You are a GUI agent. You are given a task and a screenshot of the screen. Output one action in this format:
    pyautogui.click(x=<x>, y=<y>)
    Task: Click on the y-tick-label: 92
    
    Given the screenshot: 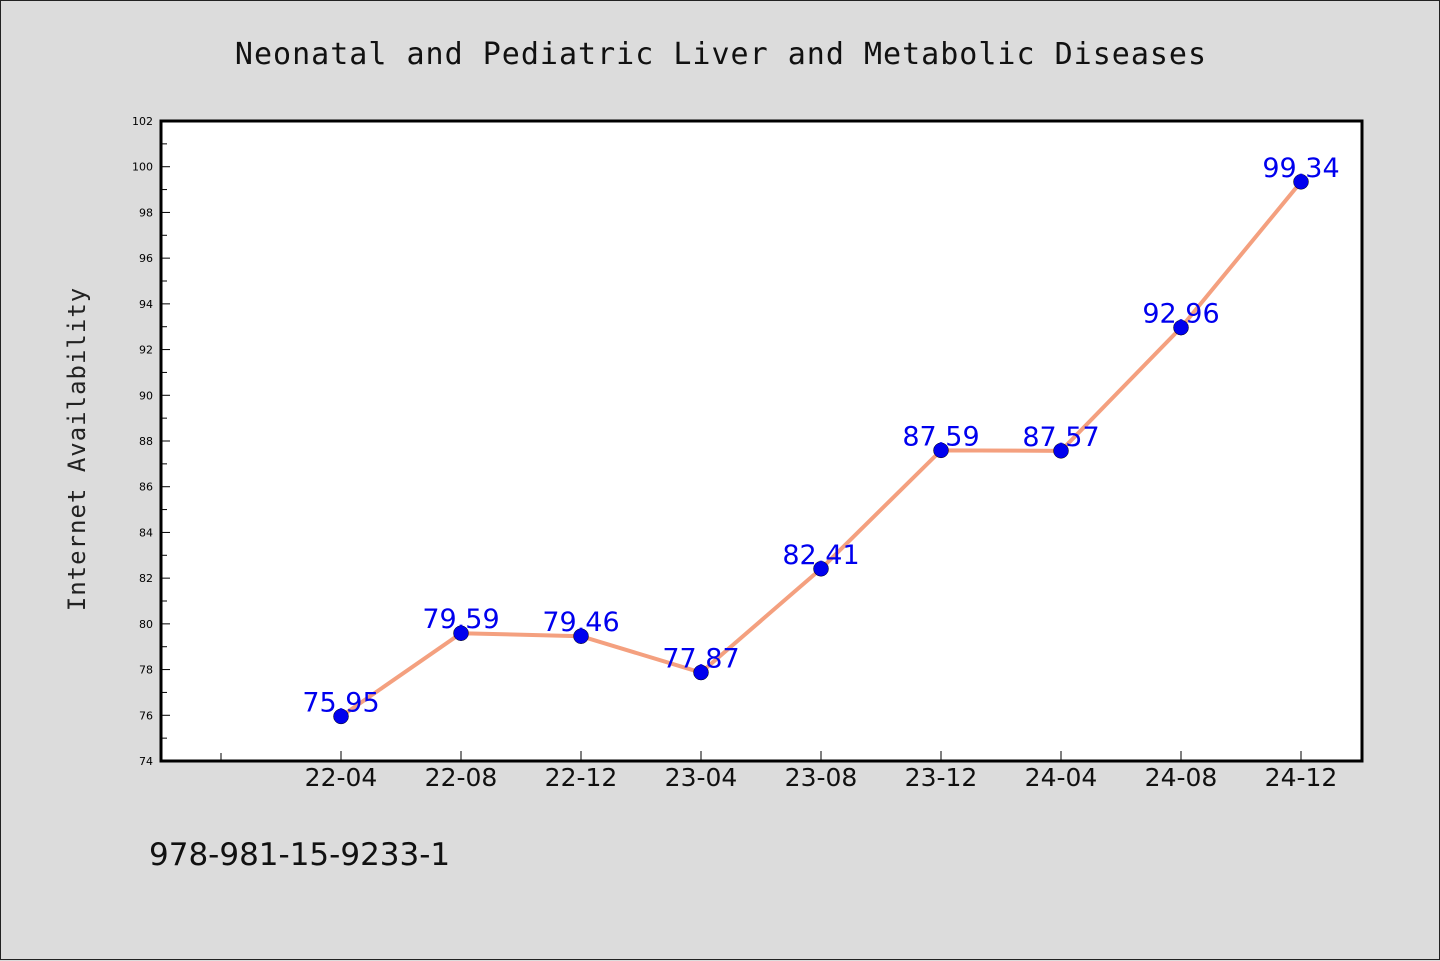 What is the action you would take?
    pyautogui.click(x=146, y=350)
    